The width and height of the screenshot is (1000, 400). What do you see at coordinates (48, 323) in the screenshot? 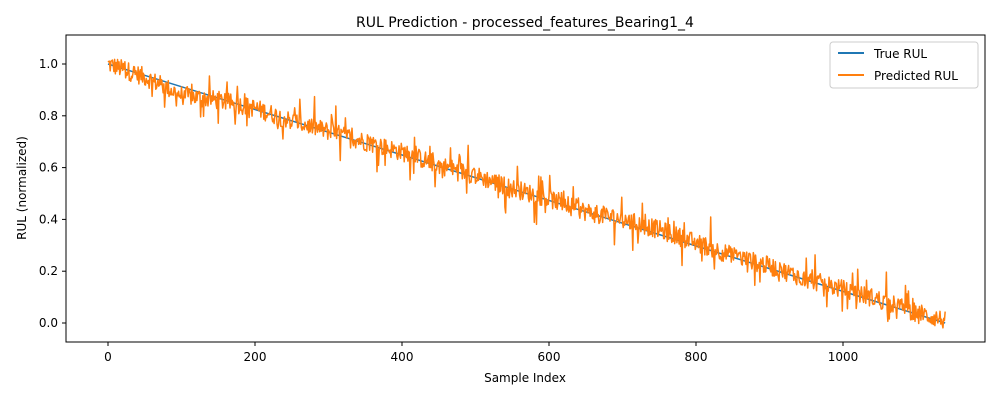
I see `y-tick-label: 0.0` at bounding box center [48, 323].